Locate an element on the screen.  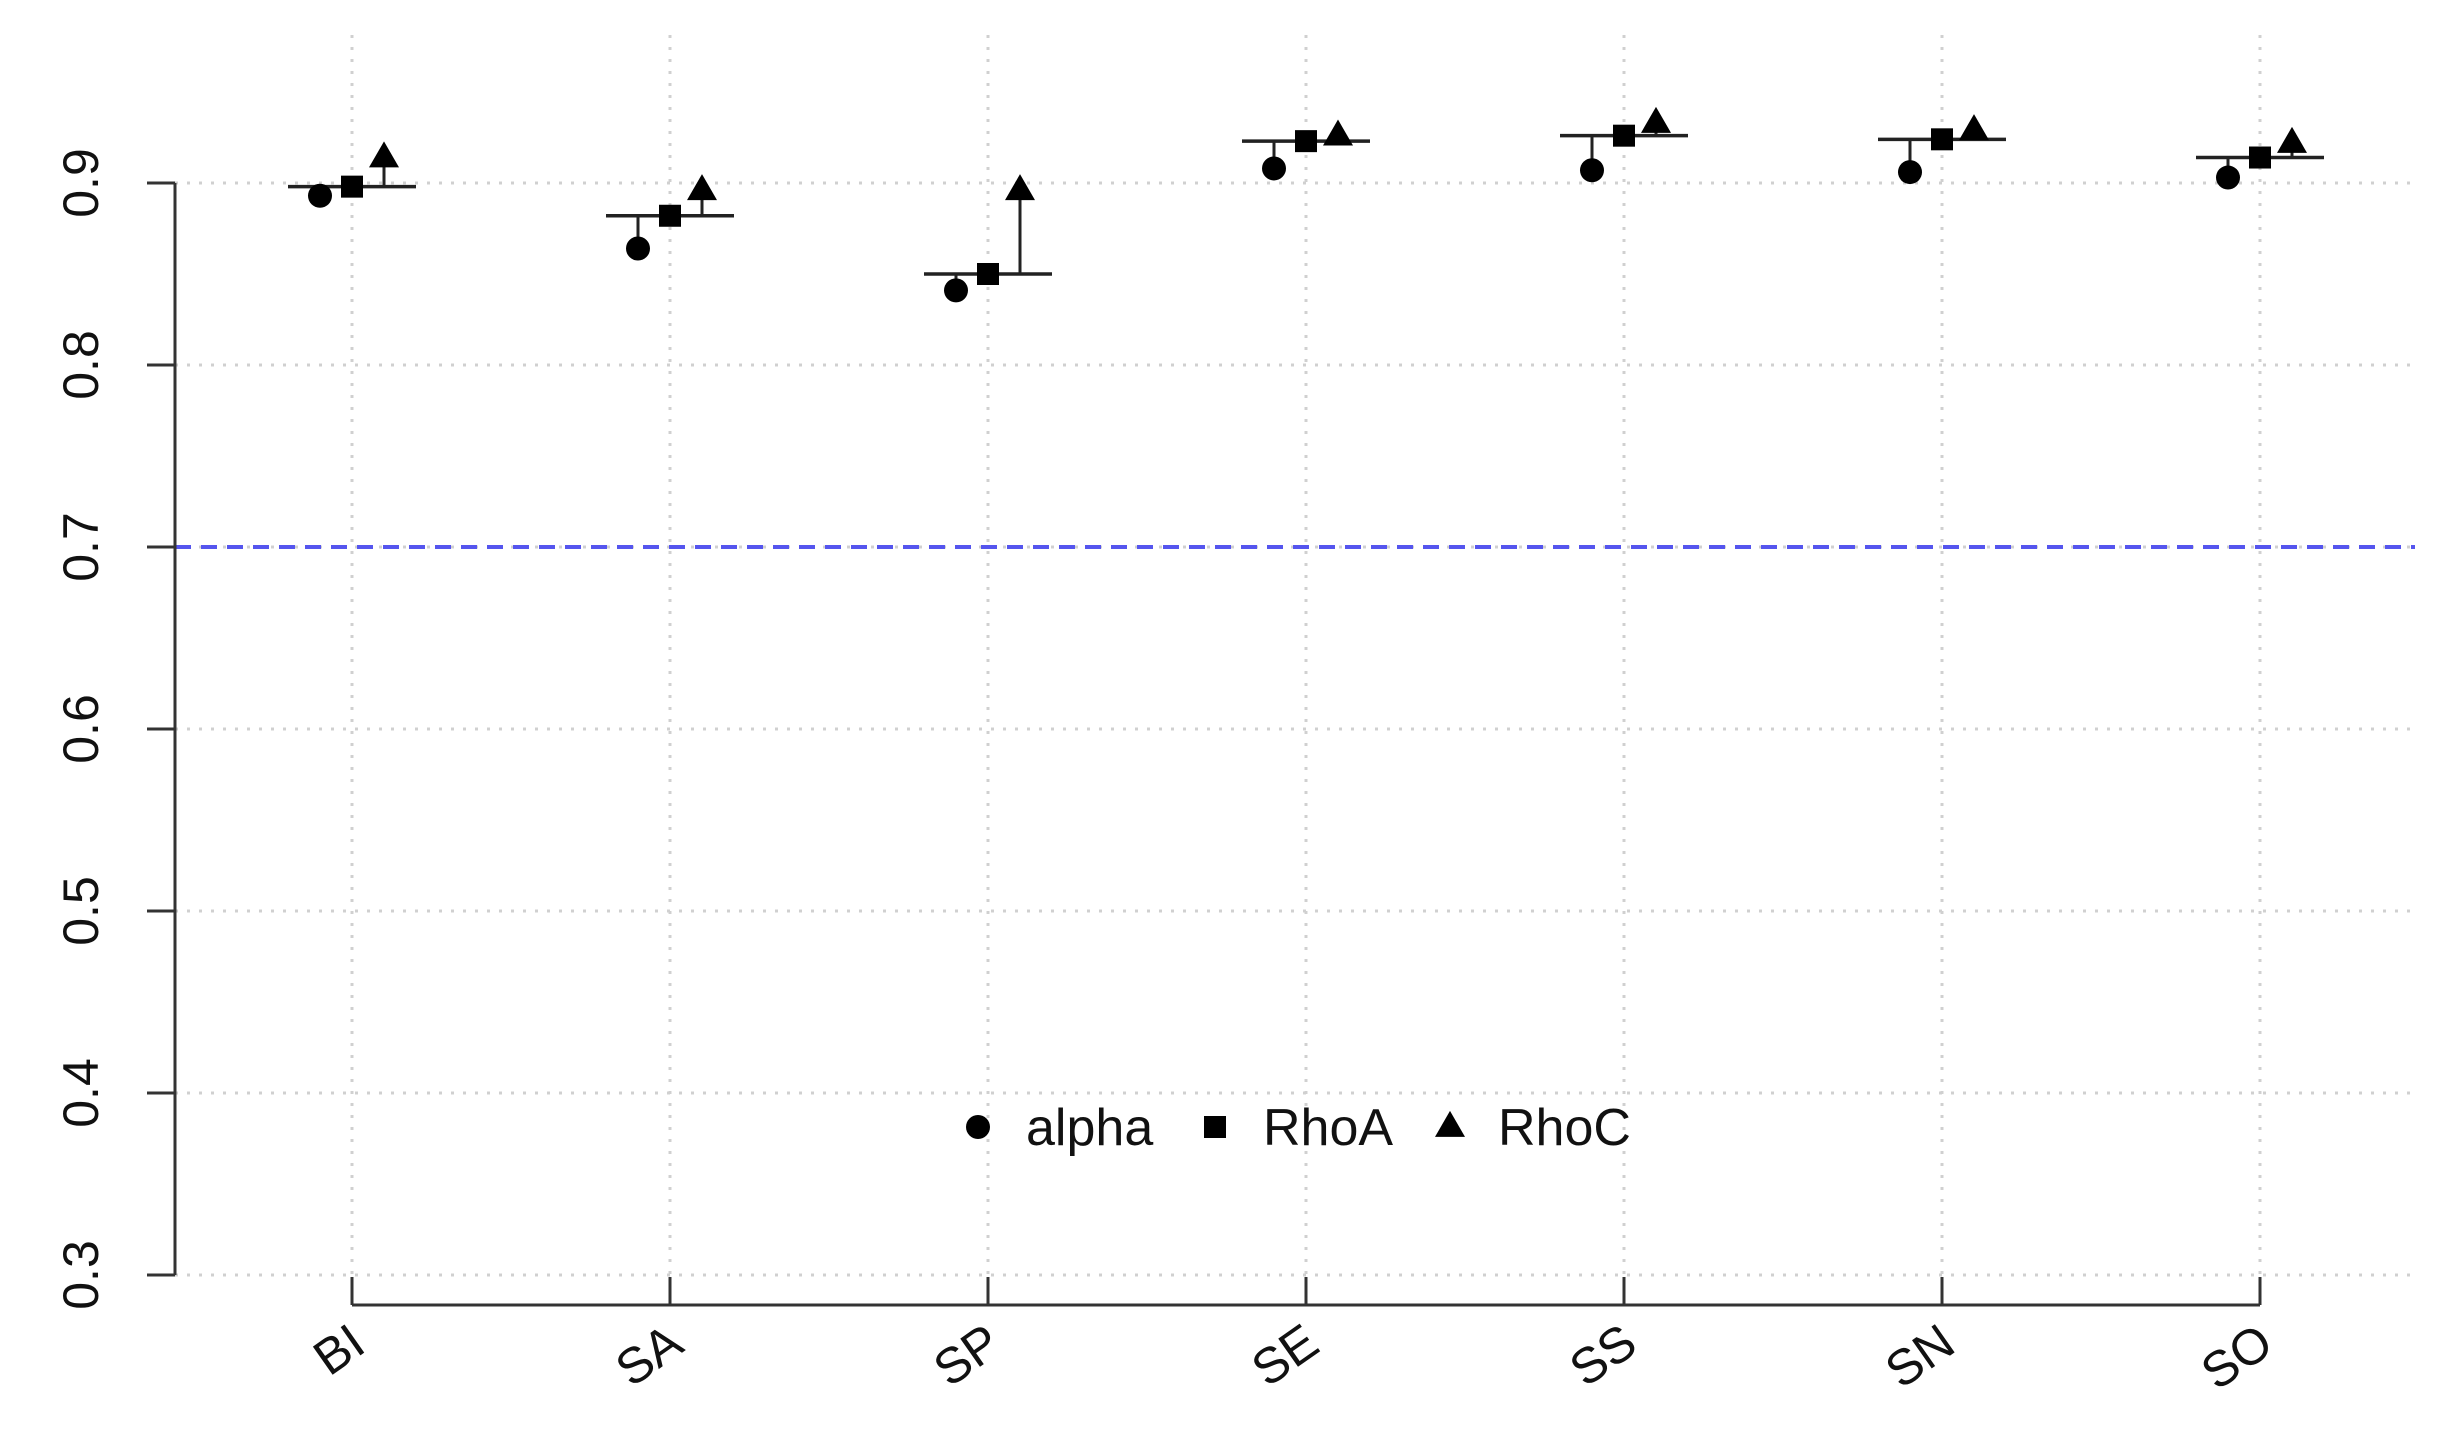
legend: alpha RhoA RhoC is located at coordinates (1298, 1128).